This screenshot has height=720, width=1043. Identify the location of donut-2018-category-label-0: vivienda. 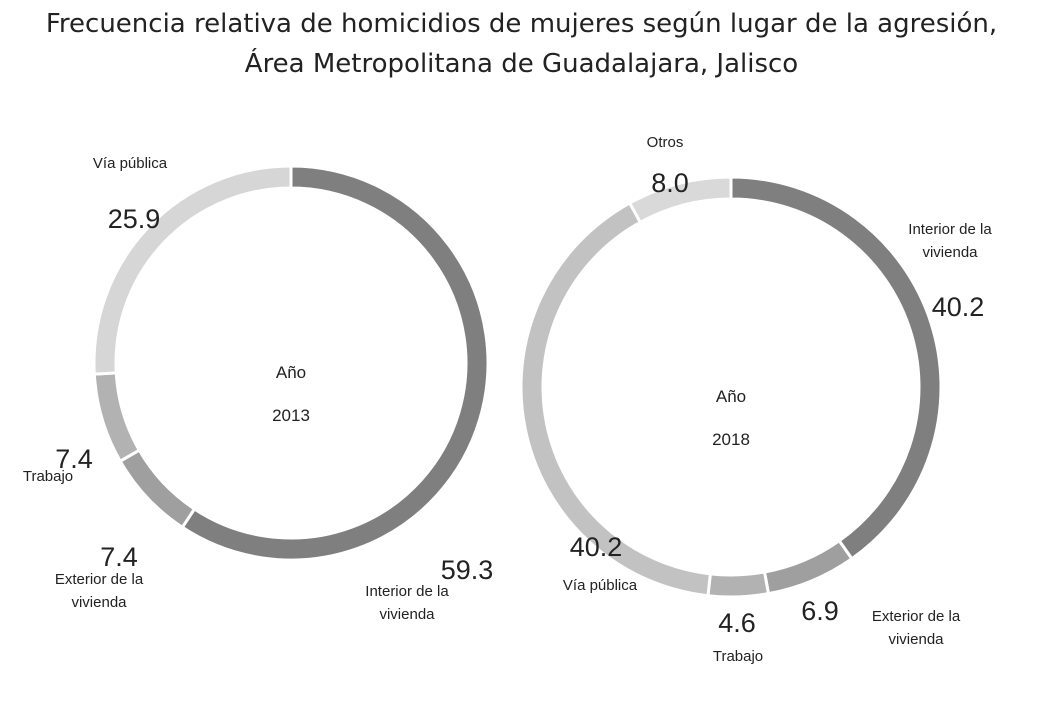
(950, 252).